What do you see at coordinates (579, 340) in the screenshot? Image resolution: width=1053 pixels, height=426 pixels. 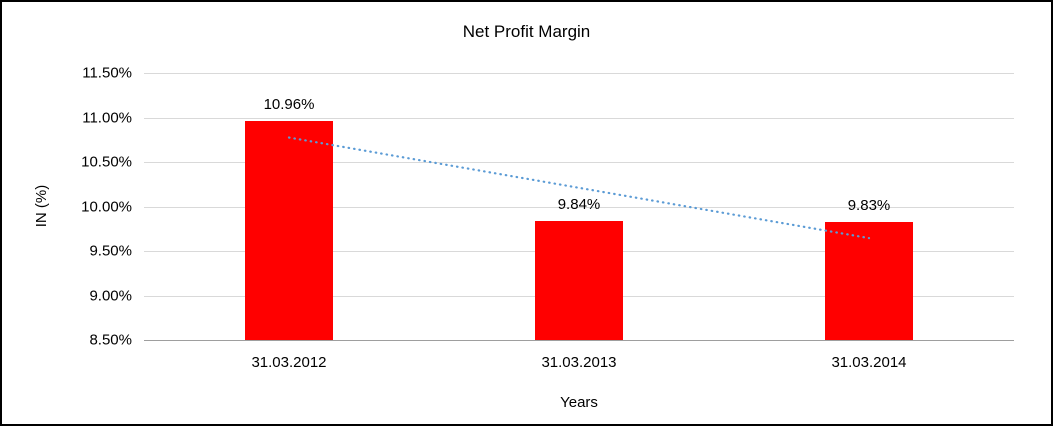 I see `x-axis-line` at bounding box center [579, 340].